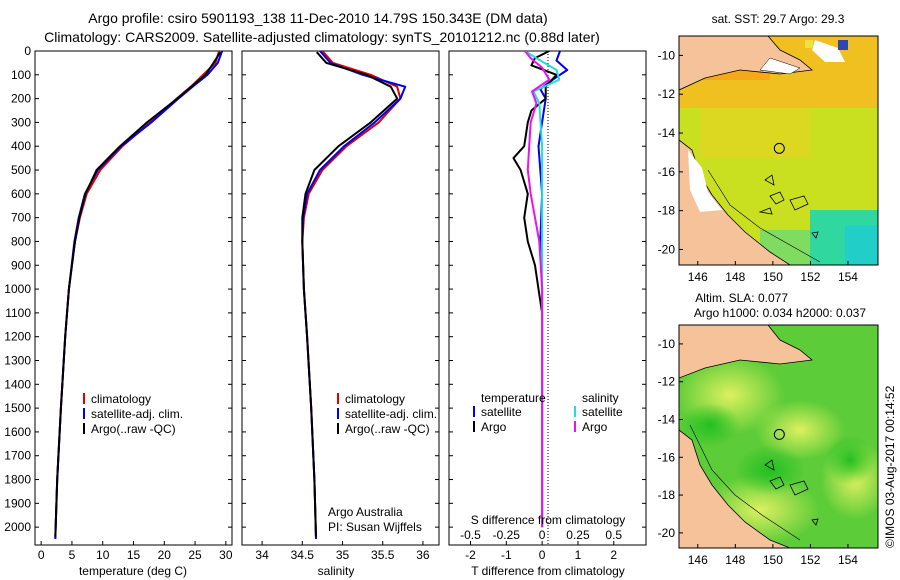 The image size is (900, 580). What do you see at coordinates (810, 560) in the screenshot?
I see `map-x-tick-label: 152` at bounding box center [810, 560].